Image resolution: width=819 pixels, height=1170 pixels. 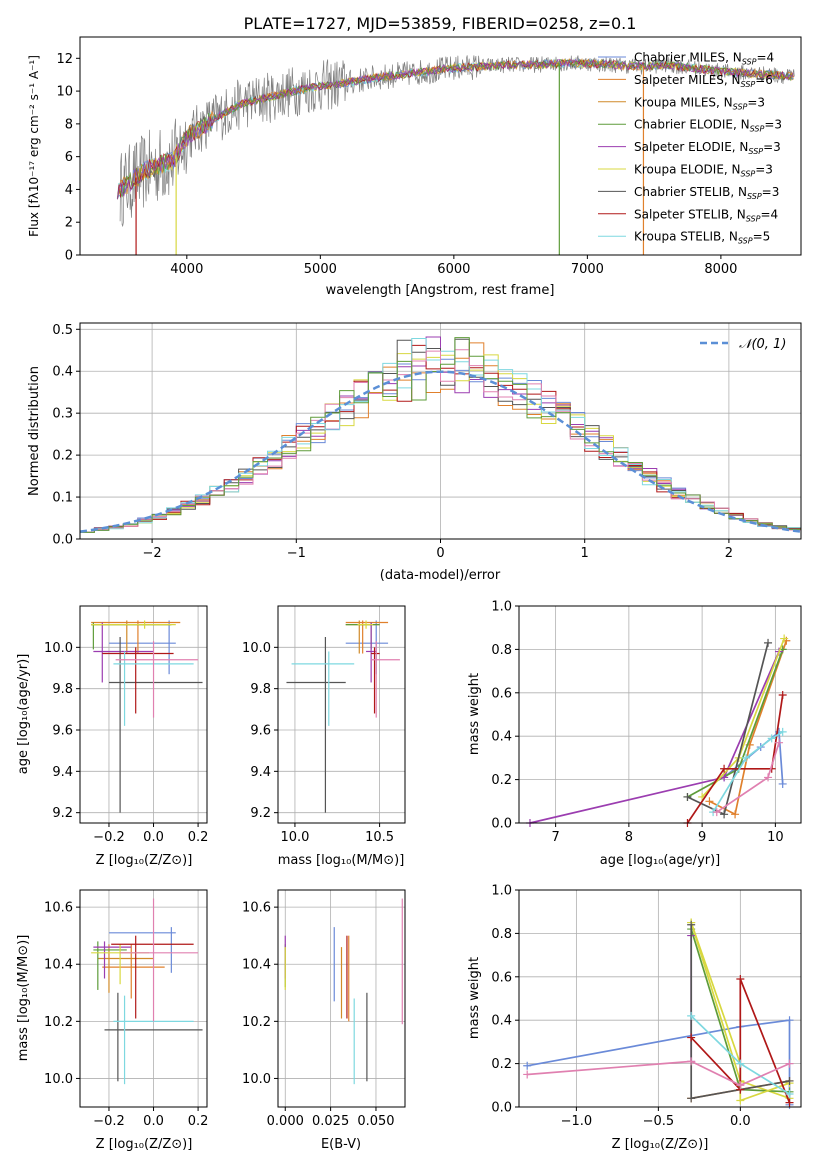 I want to click on spectrum-ylabel: Flux [fλ10⁻¹⁷ erg cm⁻² s⁻¹ A⁻¹], so click(x=34, y=146).